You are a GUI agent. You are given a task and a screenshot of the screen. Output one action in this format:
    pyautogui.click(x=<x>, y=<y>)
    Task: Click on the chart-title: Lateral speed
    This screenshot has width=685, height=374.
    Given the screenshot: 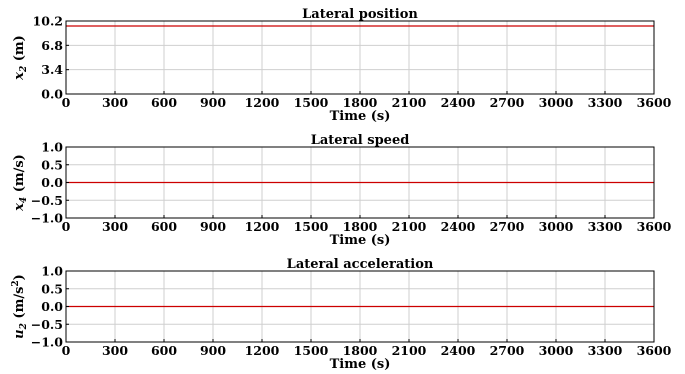 What is the action you would take?
    pyautogui.click(x=360, y=140)
    